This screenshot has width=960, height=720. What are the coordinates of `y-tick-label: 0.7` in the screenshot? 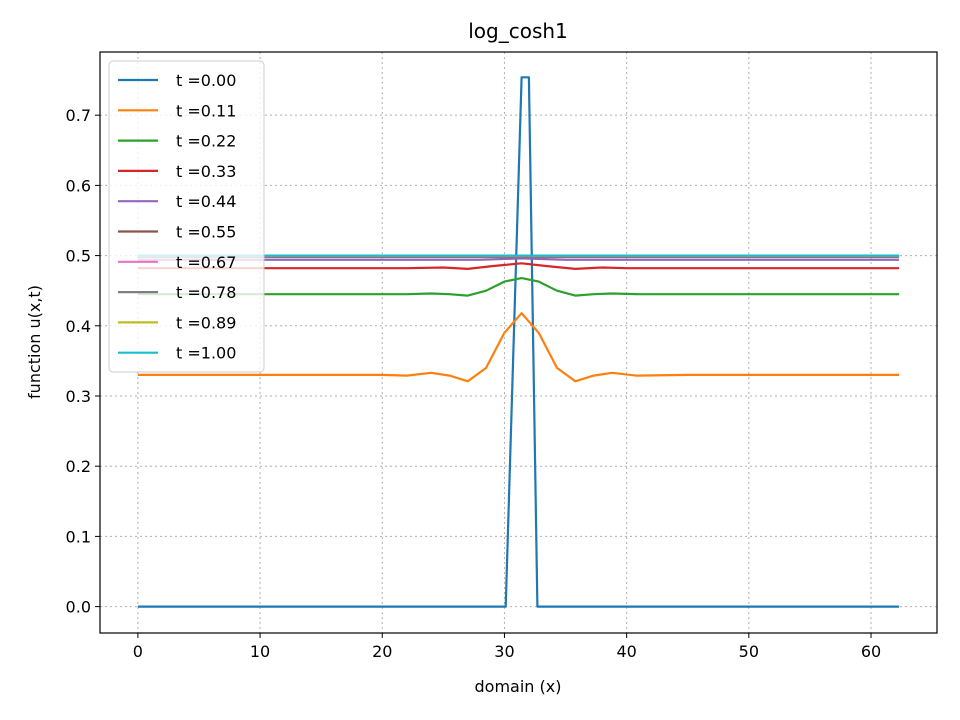 It's located at (78, 115).